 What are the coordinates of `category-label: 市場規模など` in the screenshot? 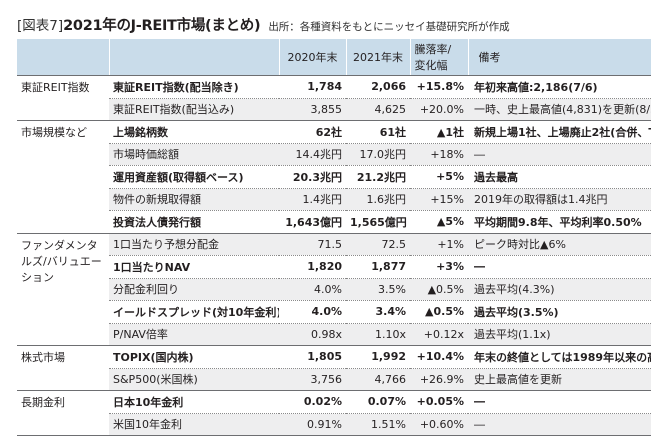 It's located at (63, 177).